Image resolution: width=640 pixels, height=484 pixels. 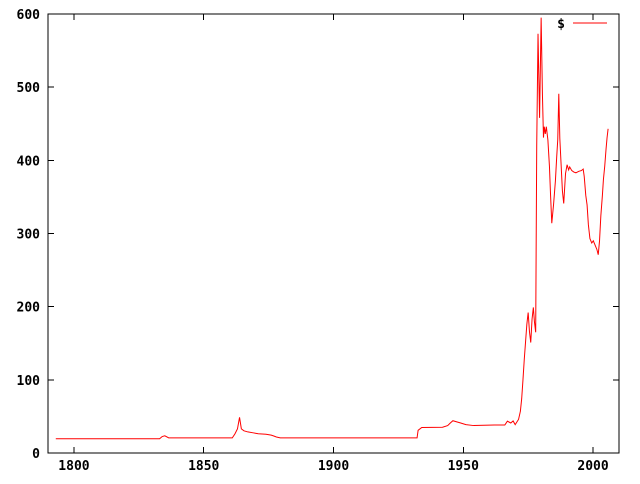 I want to click on y-tick-label: 100, so click(x=29, y=381).